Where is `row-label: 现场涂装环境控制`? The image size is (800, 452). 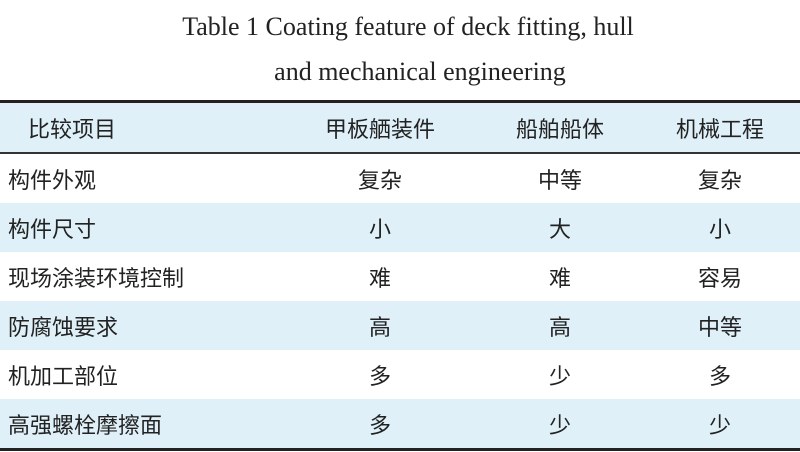 row-label: 现场涂装环境控制 is located at coordinates (96, 279).